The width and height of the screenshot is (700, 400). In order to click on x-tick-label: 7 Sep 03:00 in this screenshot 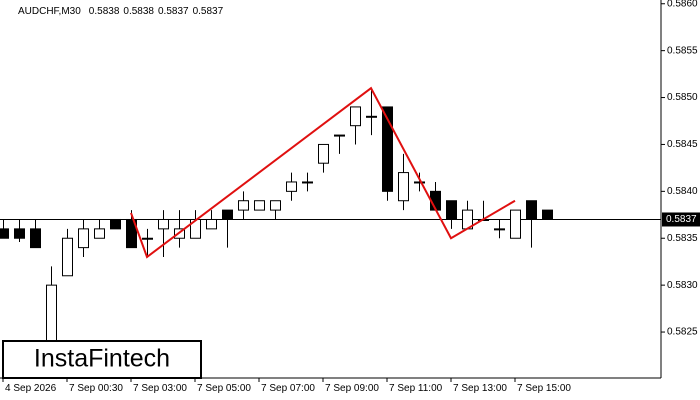, I will do `click(160, 388)`.